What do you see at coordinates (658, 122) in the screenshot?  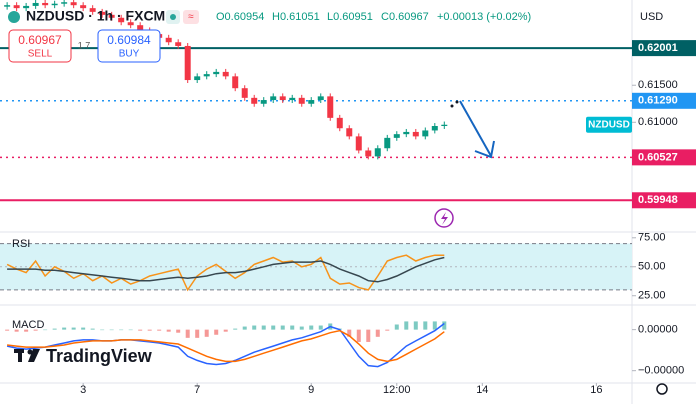 I see `y-tick-label: 0.61000` at bounding box center [658, 122].